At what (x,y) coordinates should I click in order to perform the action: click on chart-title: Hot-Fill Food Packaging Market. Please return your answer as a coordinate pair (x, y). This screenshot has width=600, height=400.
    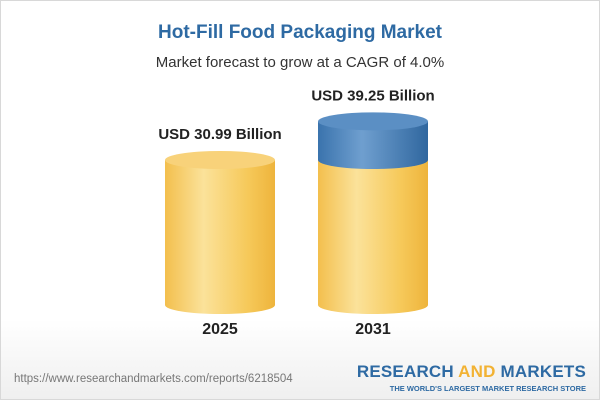
    Looking at the image, I should click on (300, 32).